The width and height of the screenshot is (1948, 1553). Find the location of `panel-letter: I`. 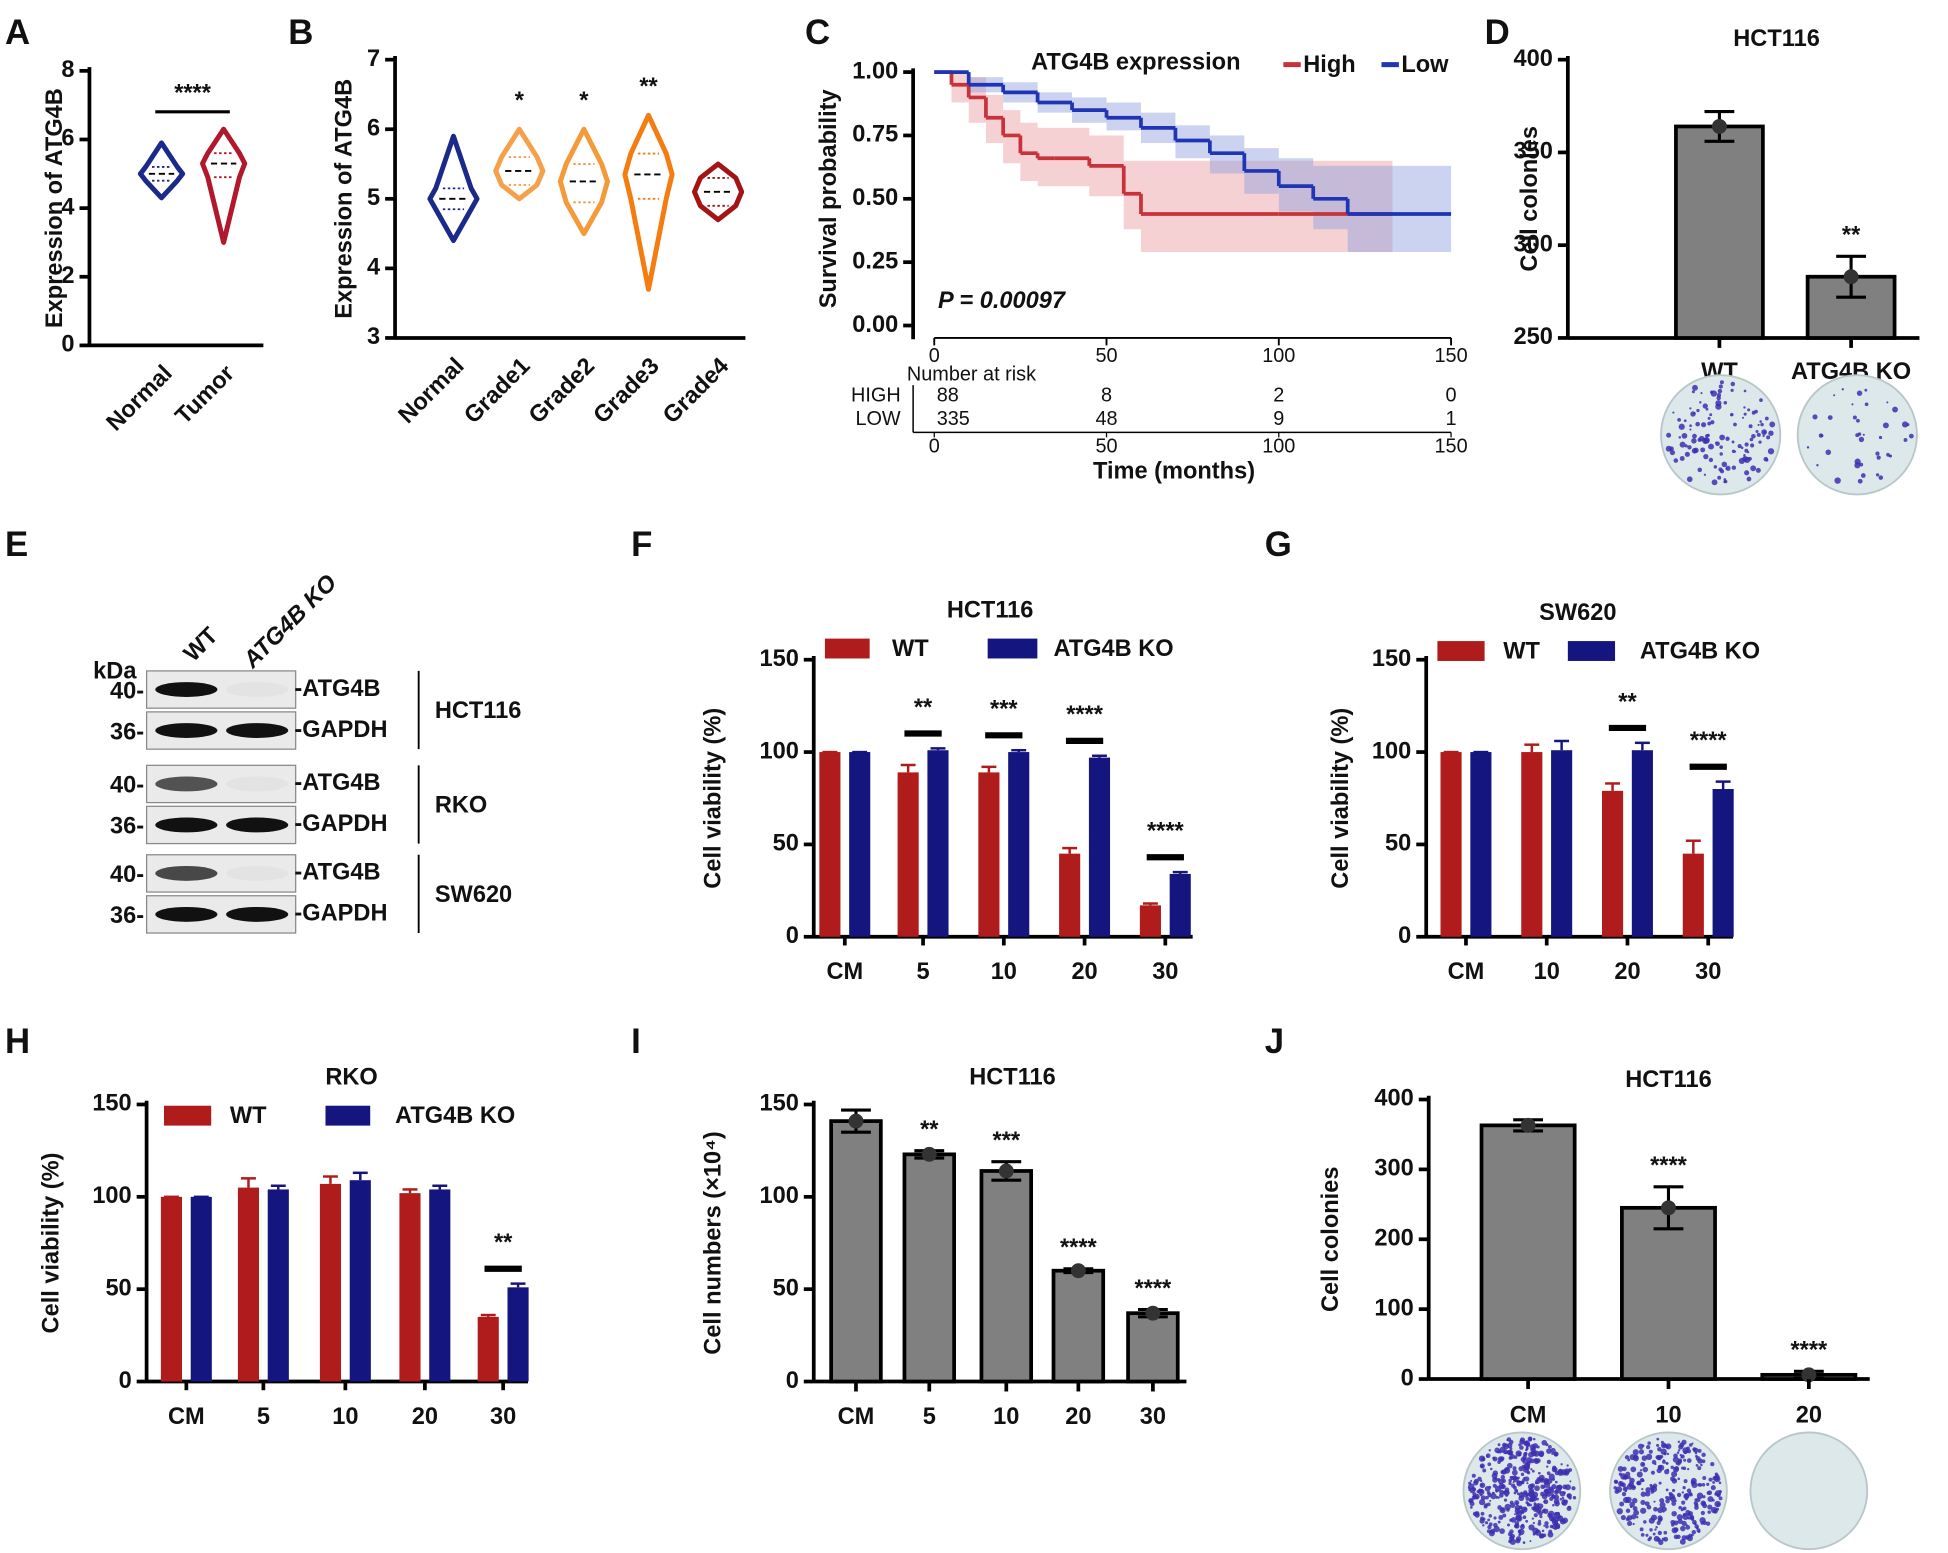

panel-letter: I is located at coordinates (636, 1042).